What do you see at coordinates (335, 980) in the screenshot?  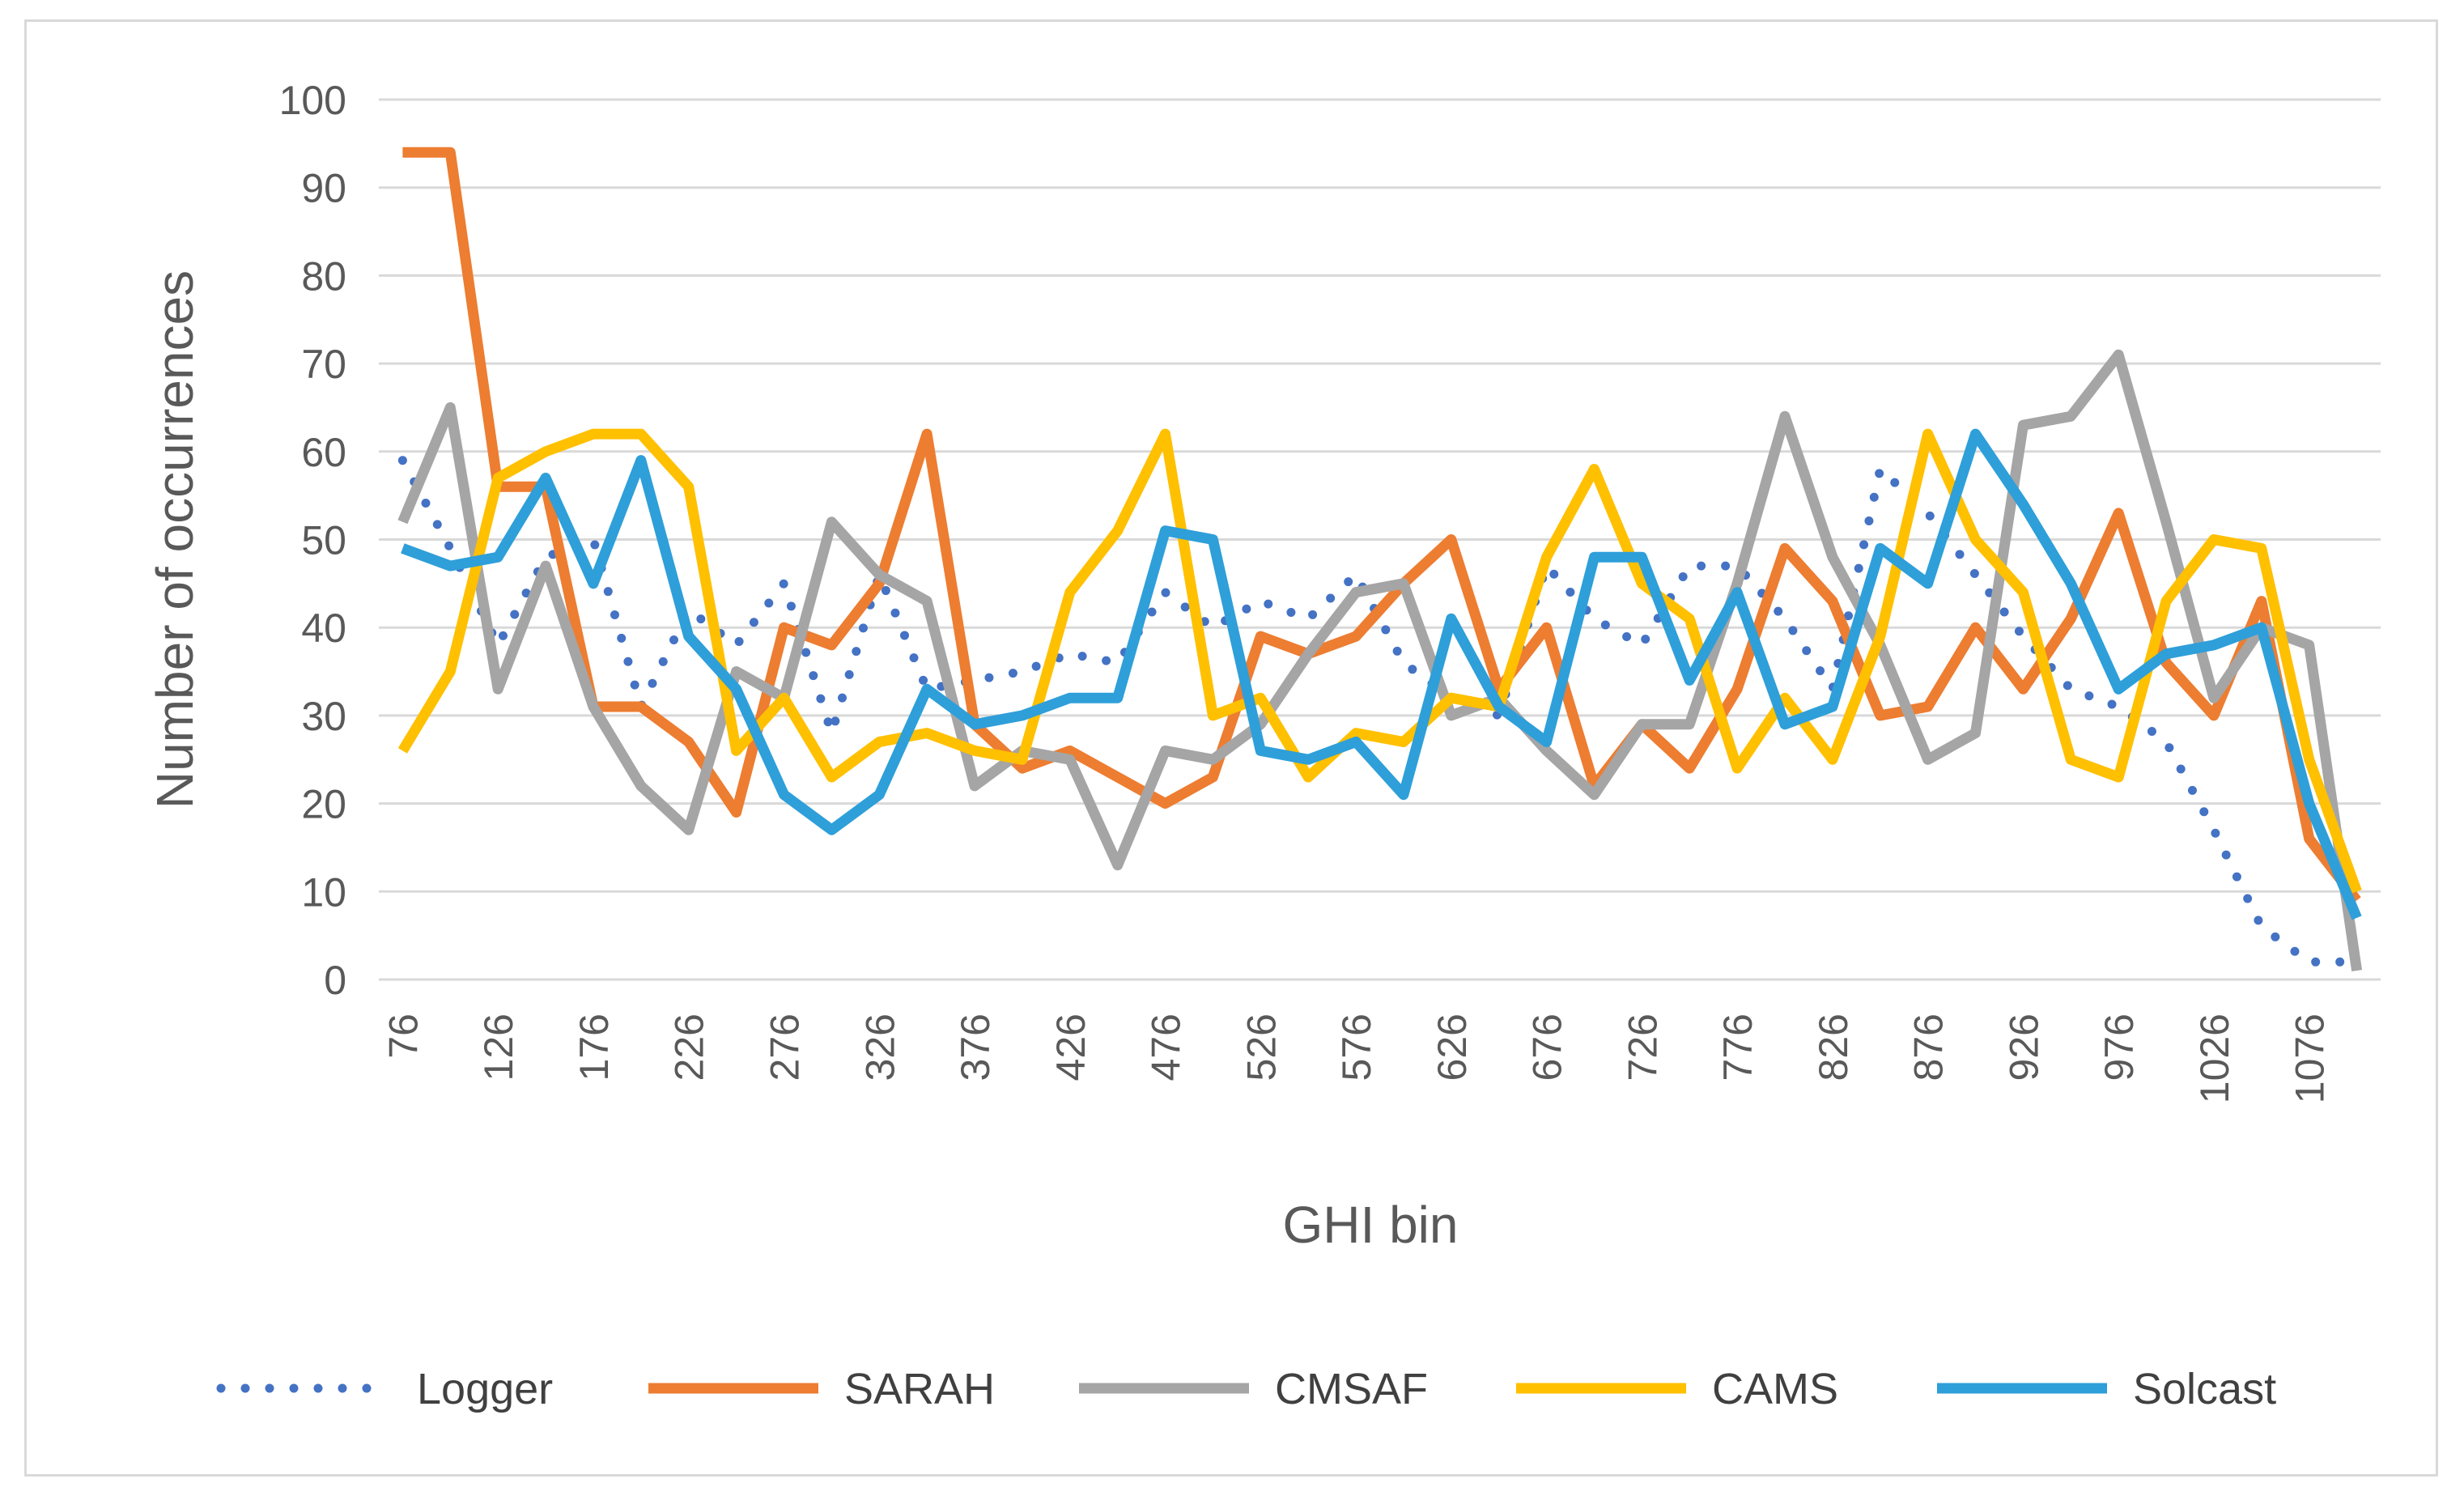 I see `y-tick-label: 0` at bounding box center [335, 980].